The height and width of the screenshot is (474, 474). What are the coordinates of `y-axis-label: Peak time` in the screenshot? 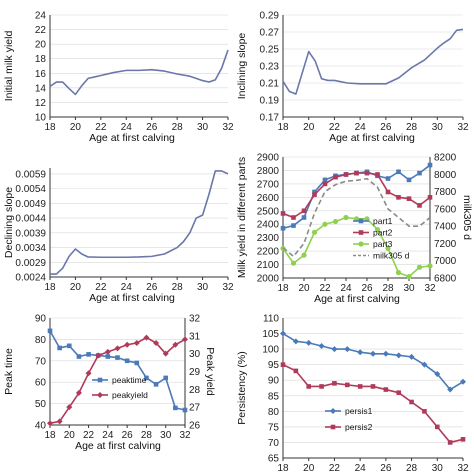 It's located at (9, 371).